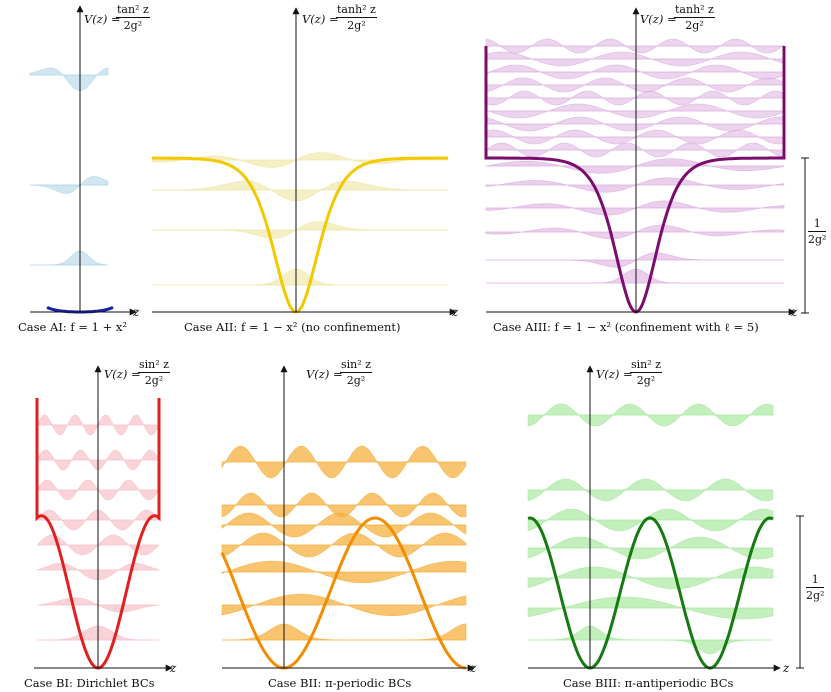  Describe the element at coordinates (455, 312) in the screenshot. I see `z-axis-label-AII: z` at that location.